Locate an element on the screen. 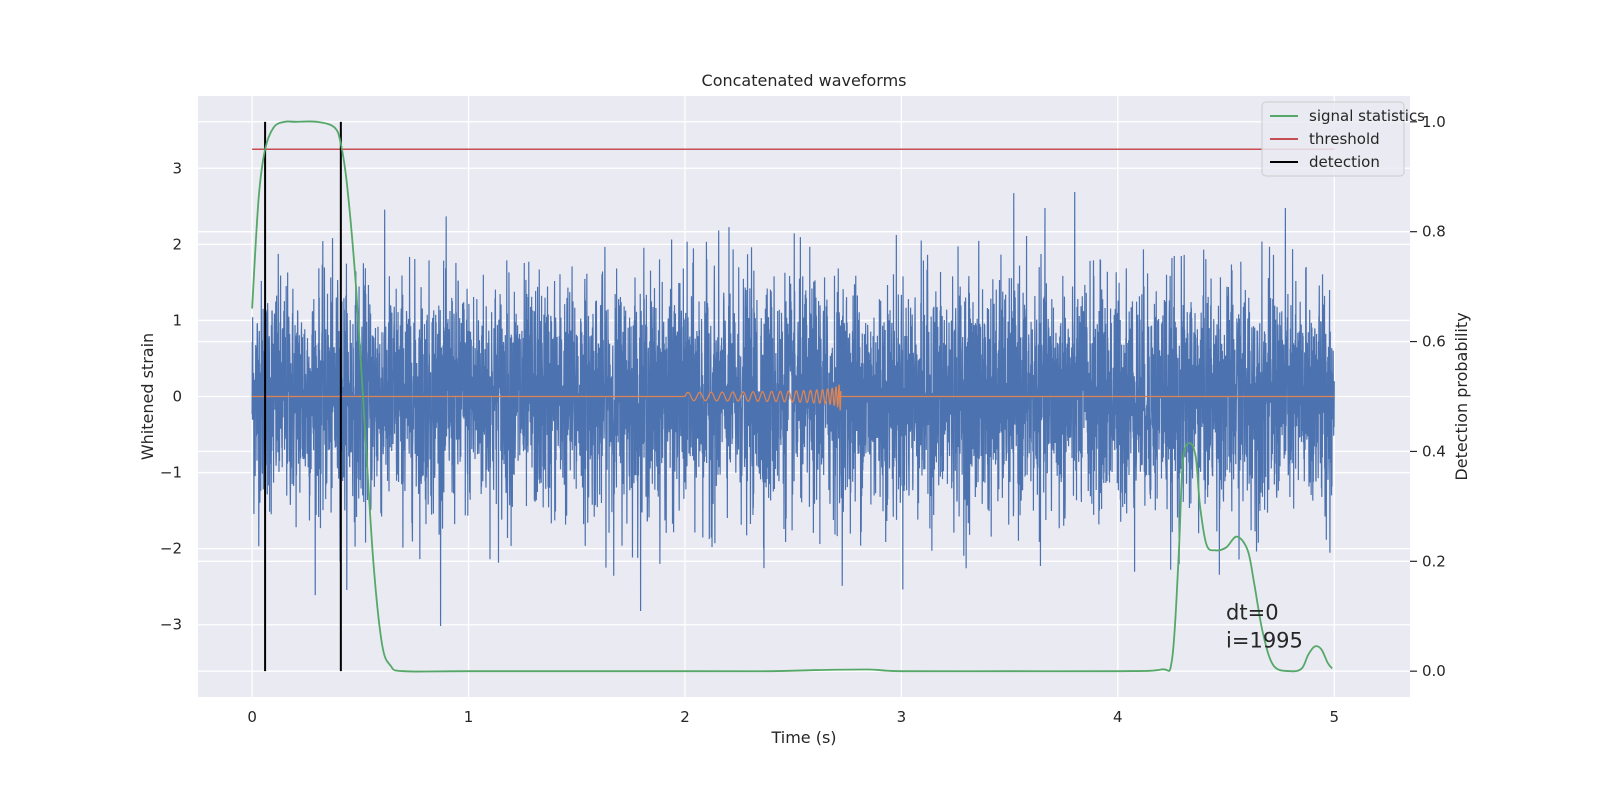 The width and height of the screenshot is (1600, 800). y-tick-label: −2 is located at coordinates (171, 549).